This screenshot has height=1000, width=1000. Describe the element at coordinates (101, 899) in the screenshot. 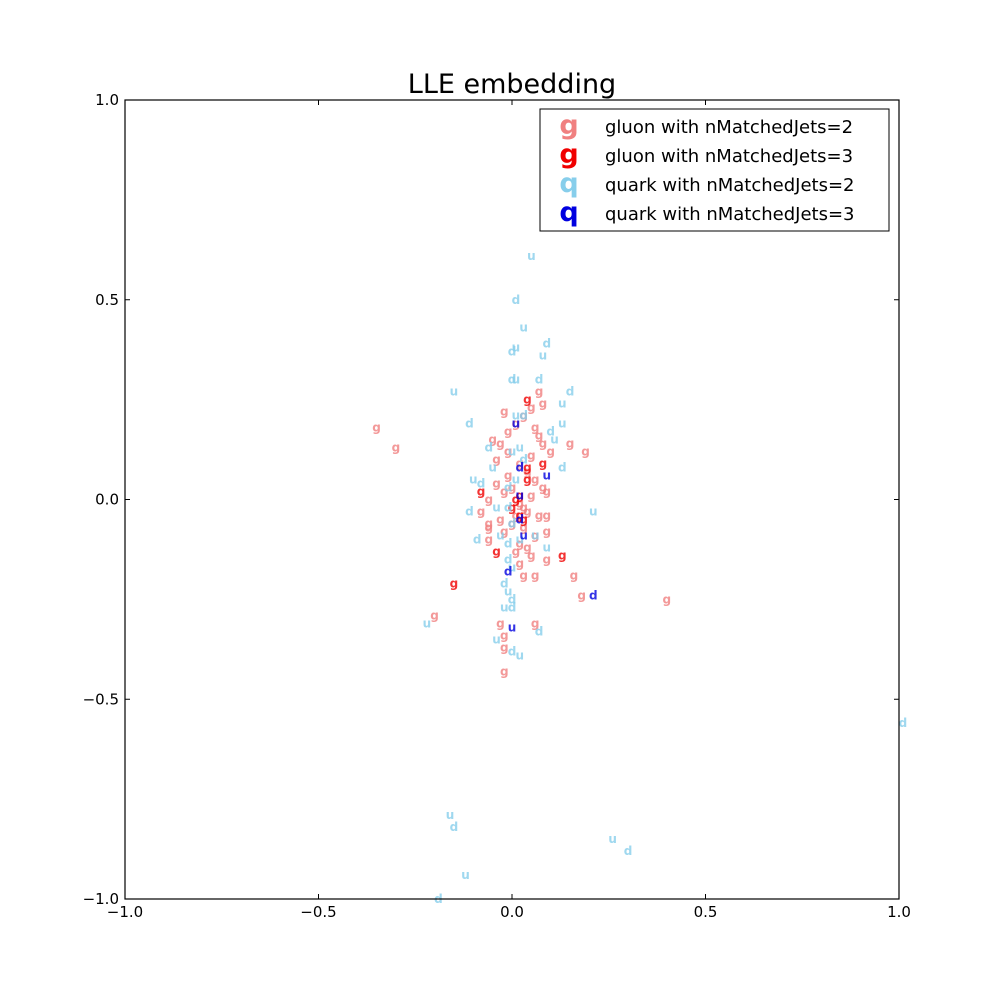

I see `y-tick-label: −1.0` at that location.